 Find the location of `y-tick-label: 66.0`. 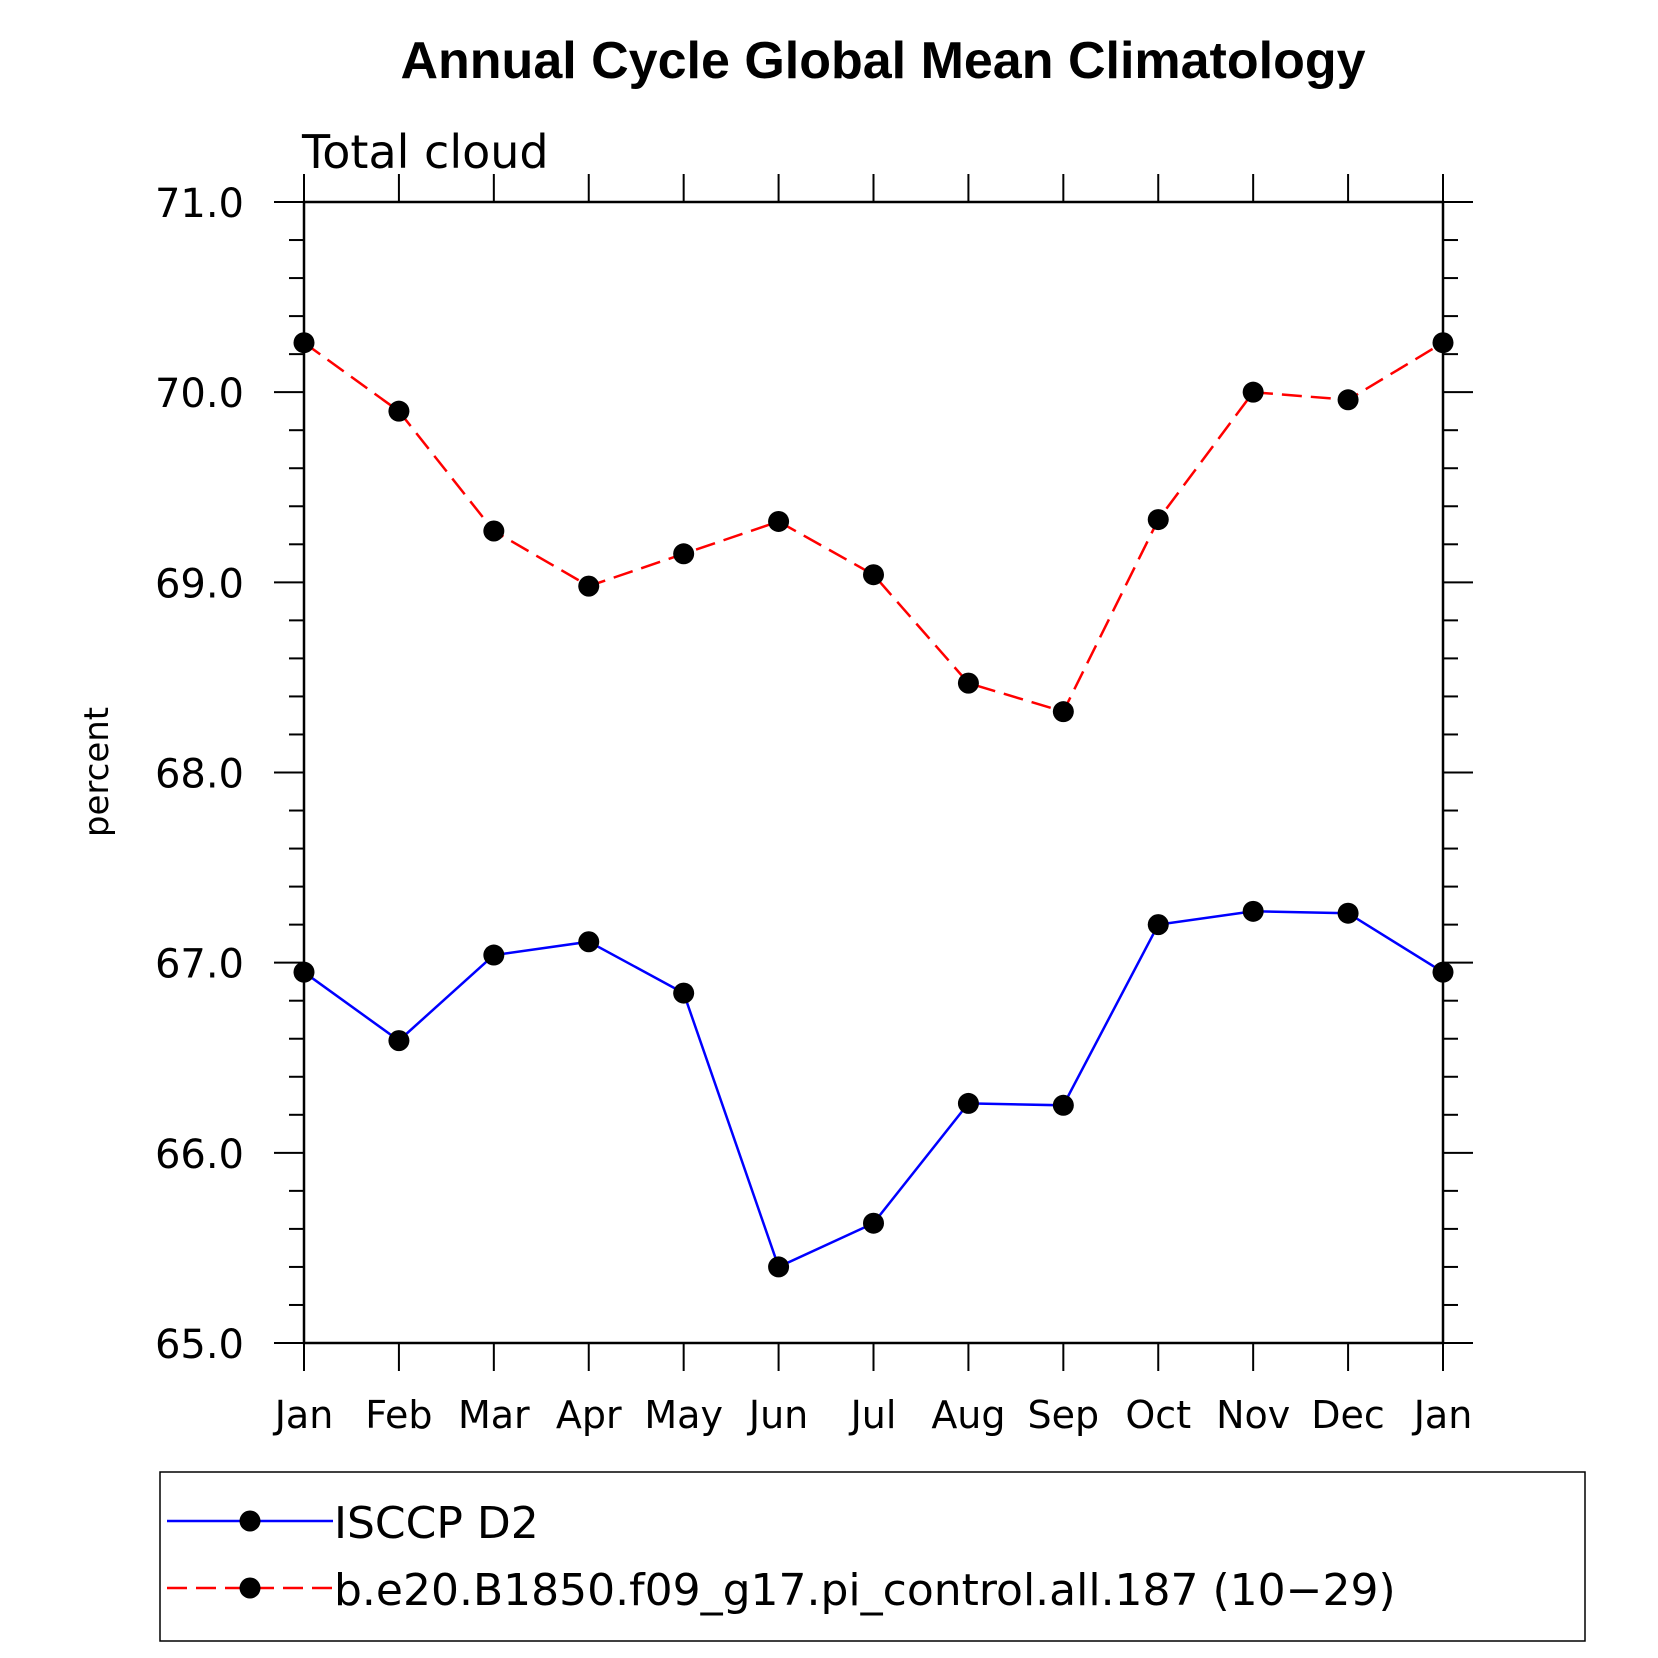

y-tick-label: 66.0 is located at coordinates (199, 1155).